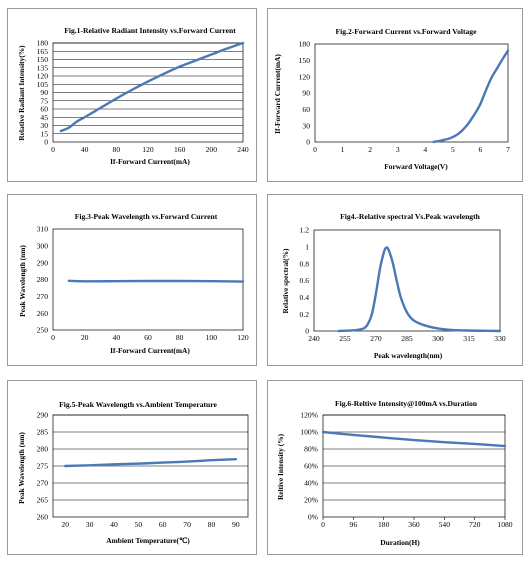 The width and height of the screenshot is (529, 567). I want to click on chart-5-y-tick-label: 265, so click(43, 500).